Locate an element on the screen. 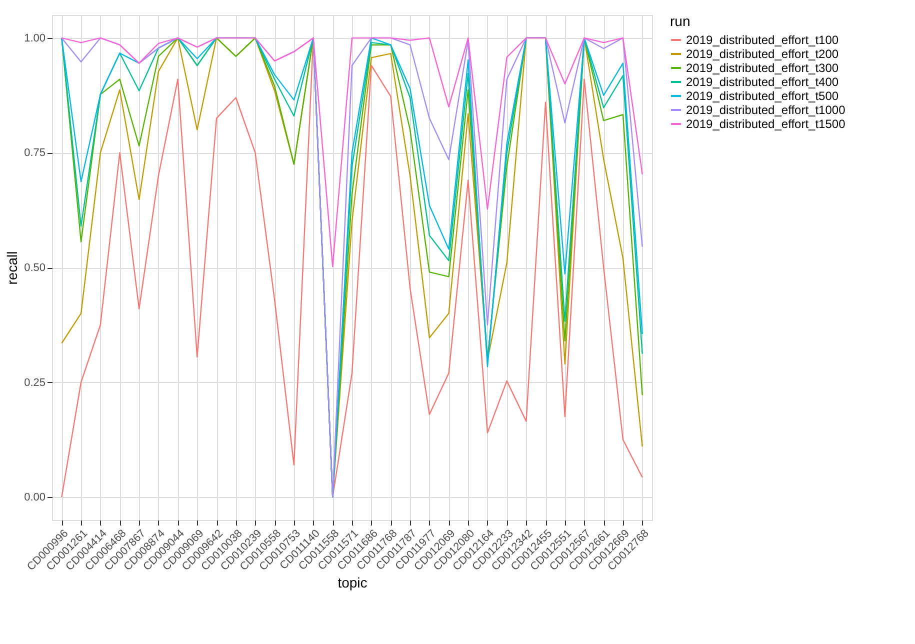  legend-title: run is located at coordinates (680, 21).